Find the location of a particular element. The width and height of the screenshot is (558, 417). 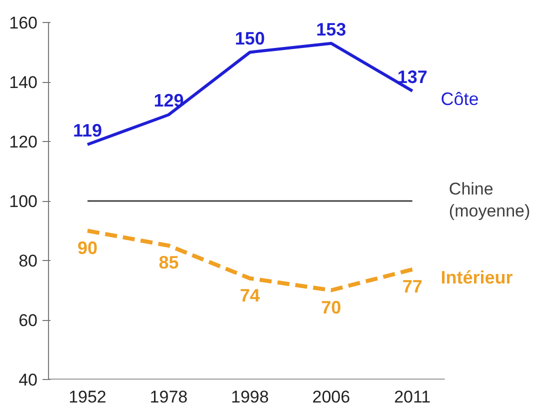

data-label: 77 is located at coordinates (412, 286).